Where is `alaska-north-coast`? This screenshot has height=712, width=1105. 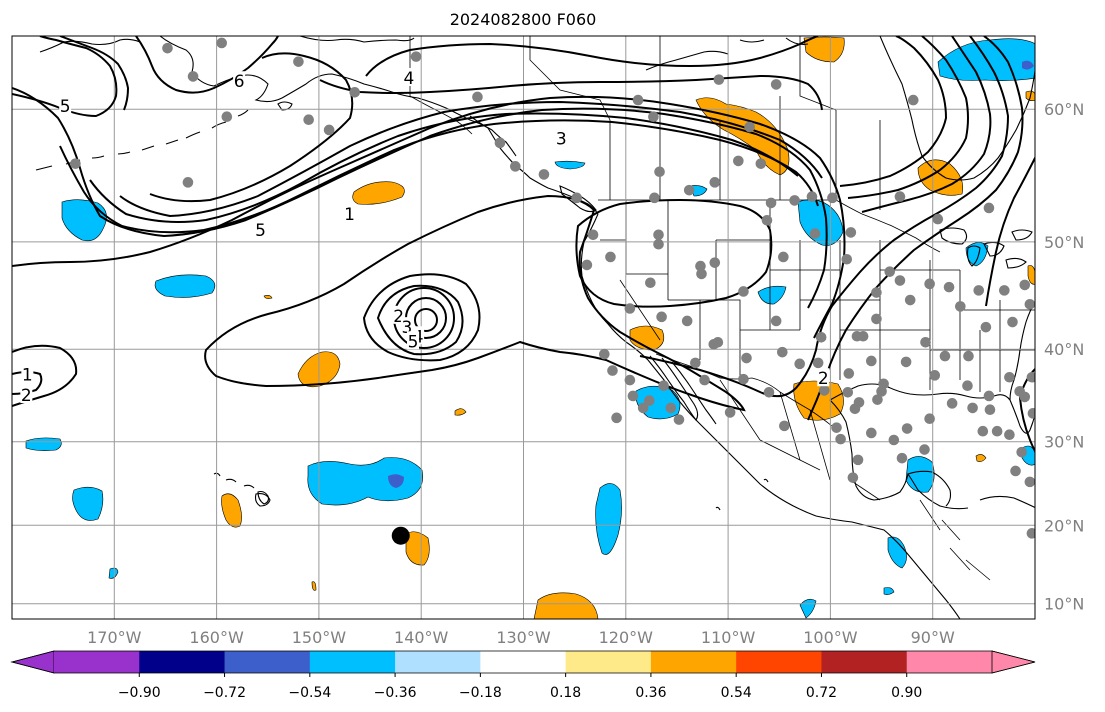
alaska-north-coast is located at coordinates (357, 39).